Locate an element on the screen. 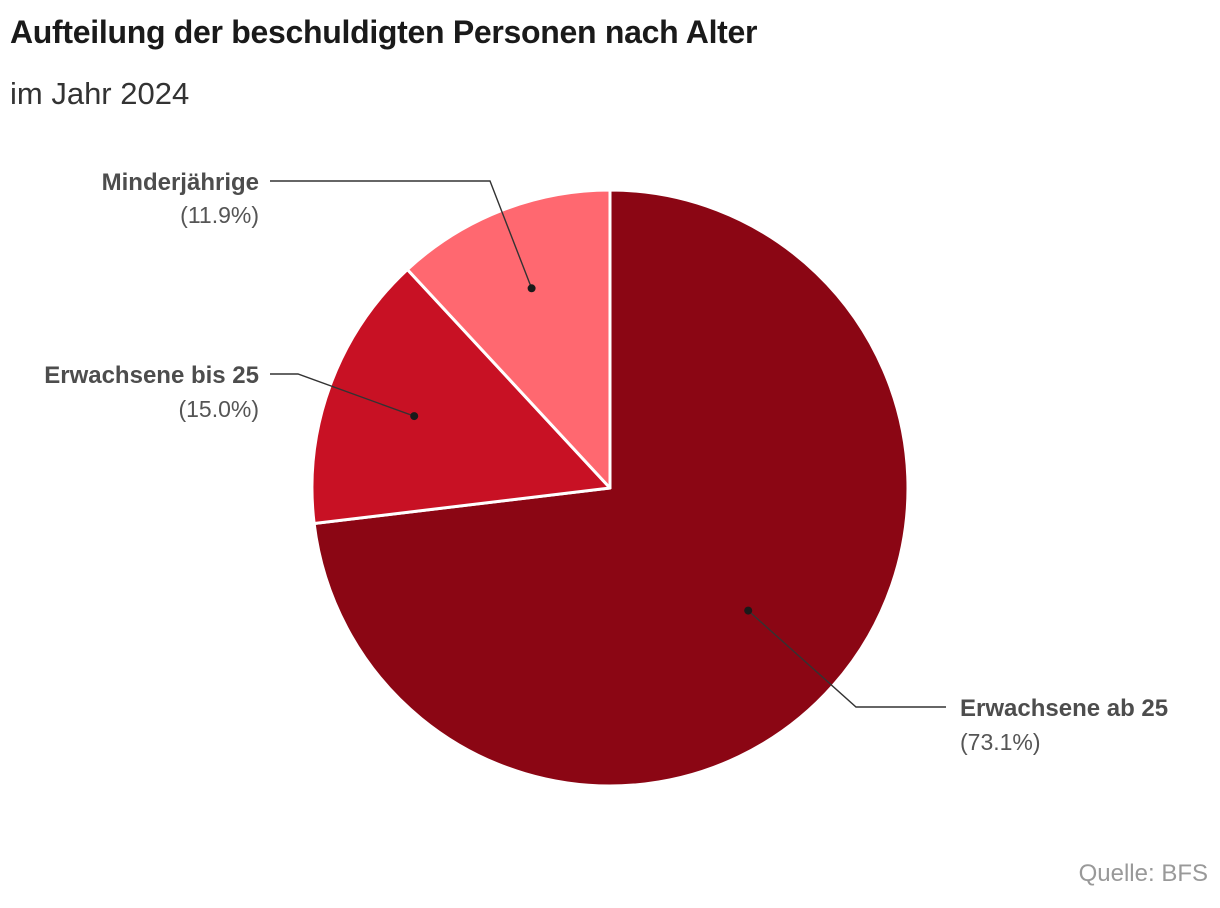 This screenshot has width=1220, height=908. slice-percent-minderjährige: (11.9%) is located at coordinates (219, 215).